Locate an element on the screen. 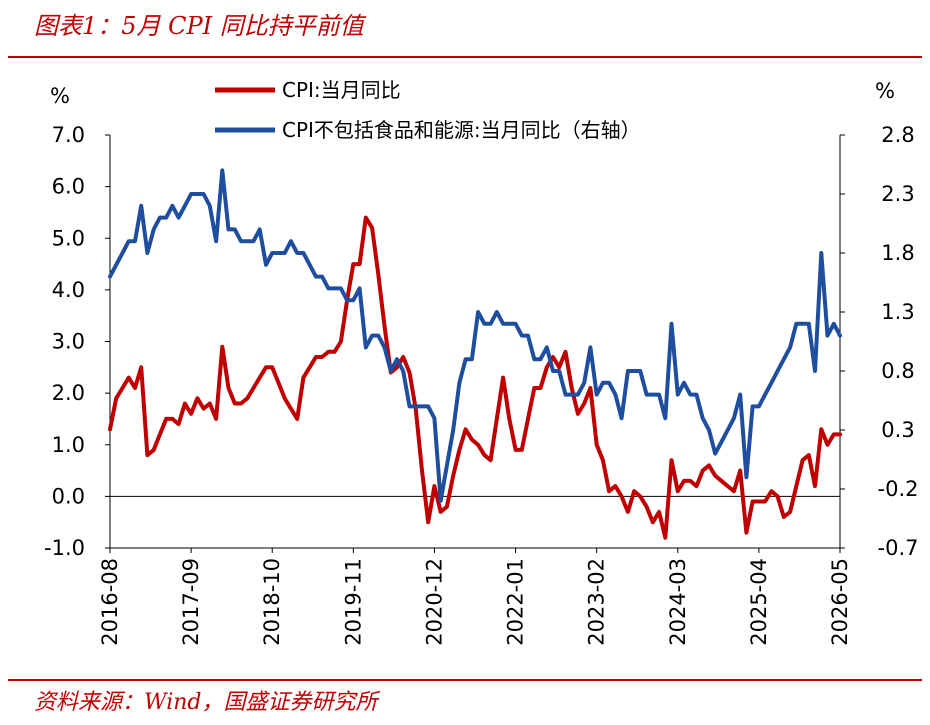 This screenshot has width=930, height=725. x-tick-label: 2026-05 is located at coordinates (840, 602).